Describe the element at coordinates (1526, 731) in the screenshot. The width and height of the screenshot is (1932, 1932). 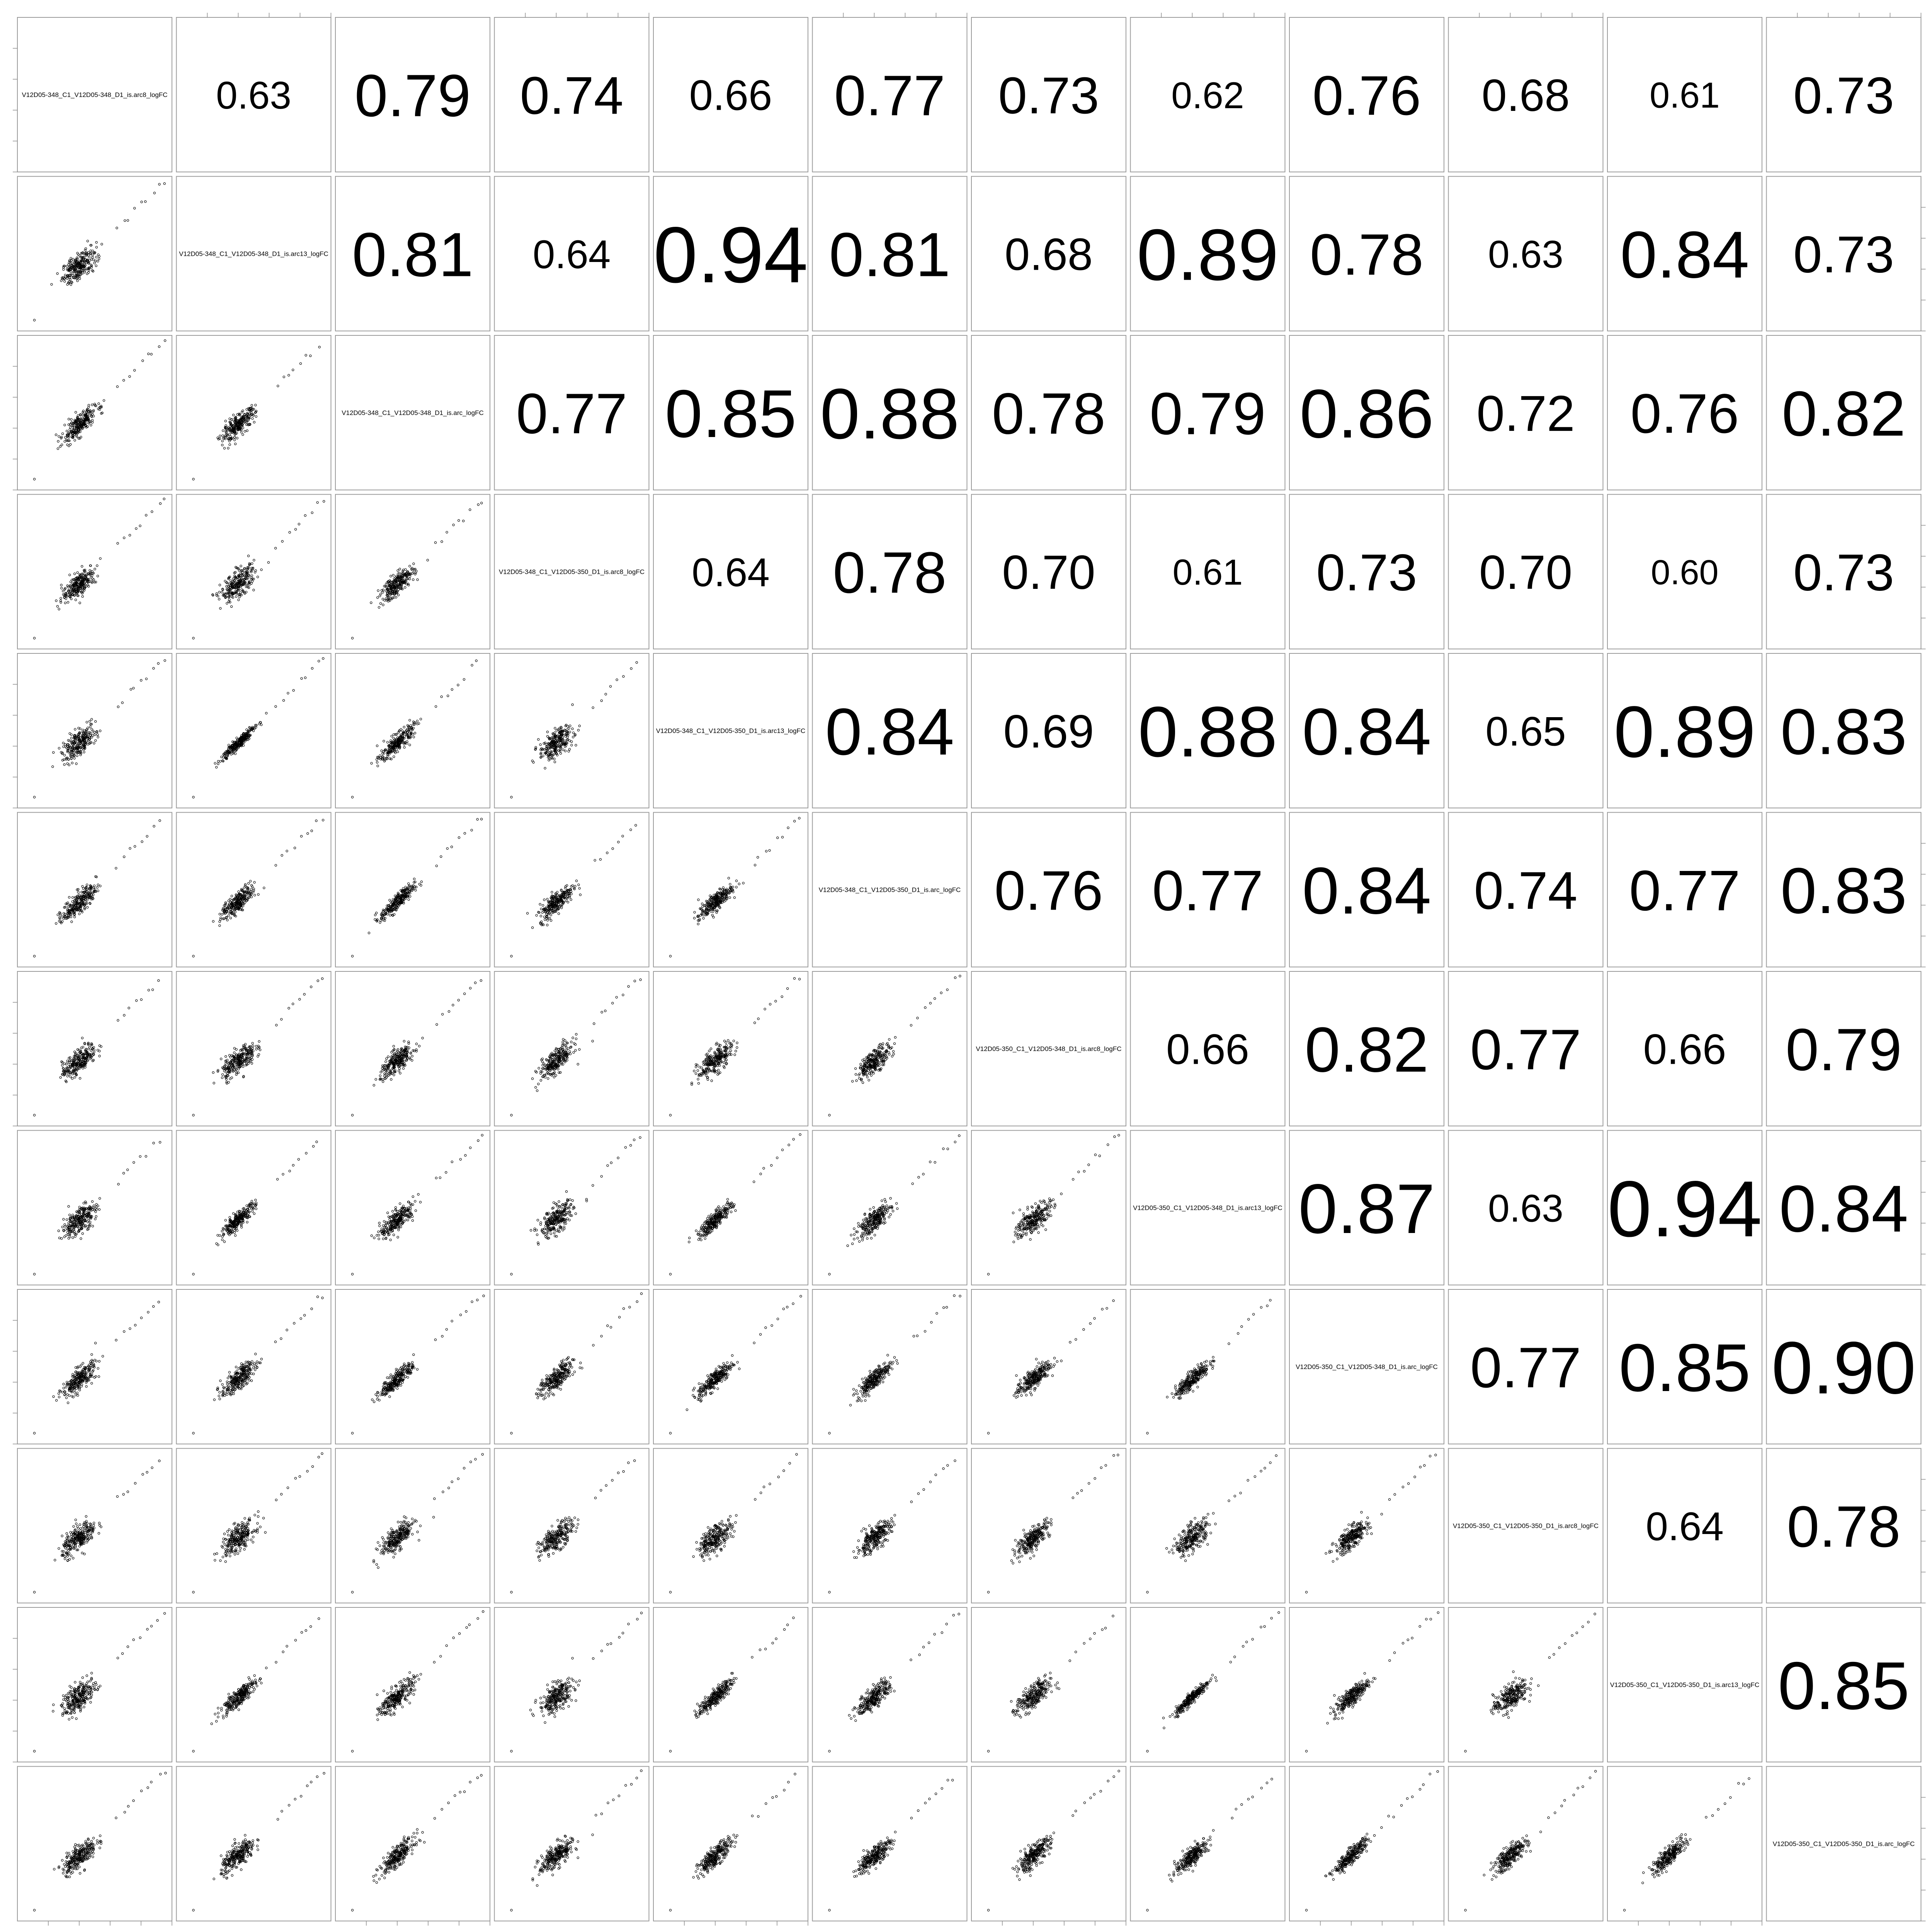
I see `correlation-panel: 0.65` at that location.